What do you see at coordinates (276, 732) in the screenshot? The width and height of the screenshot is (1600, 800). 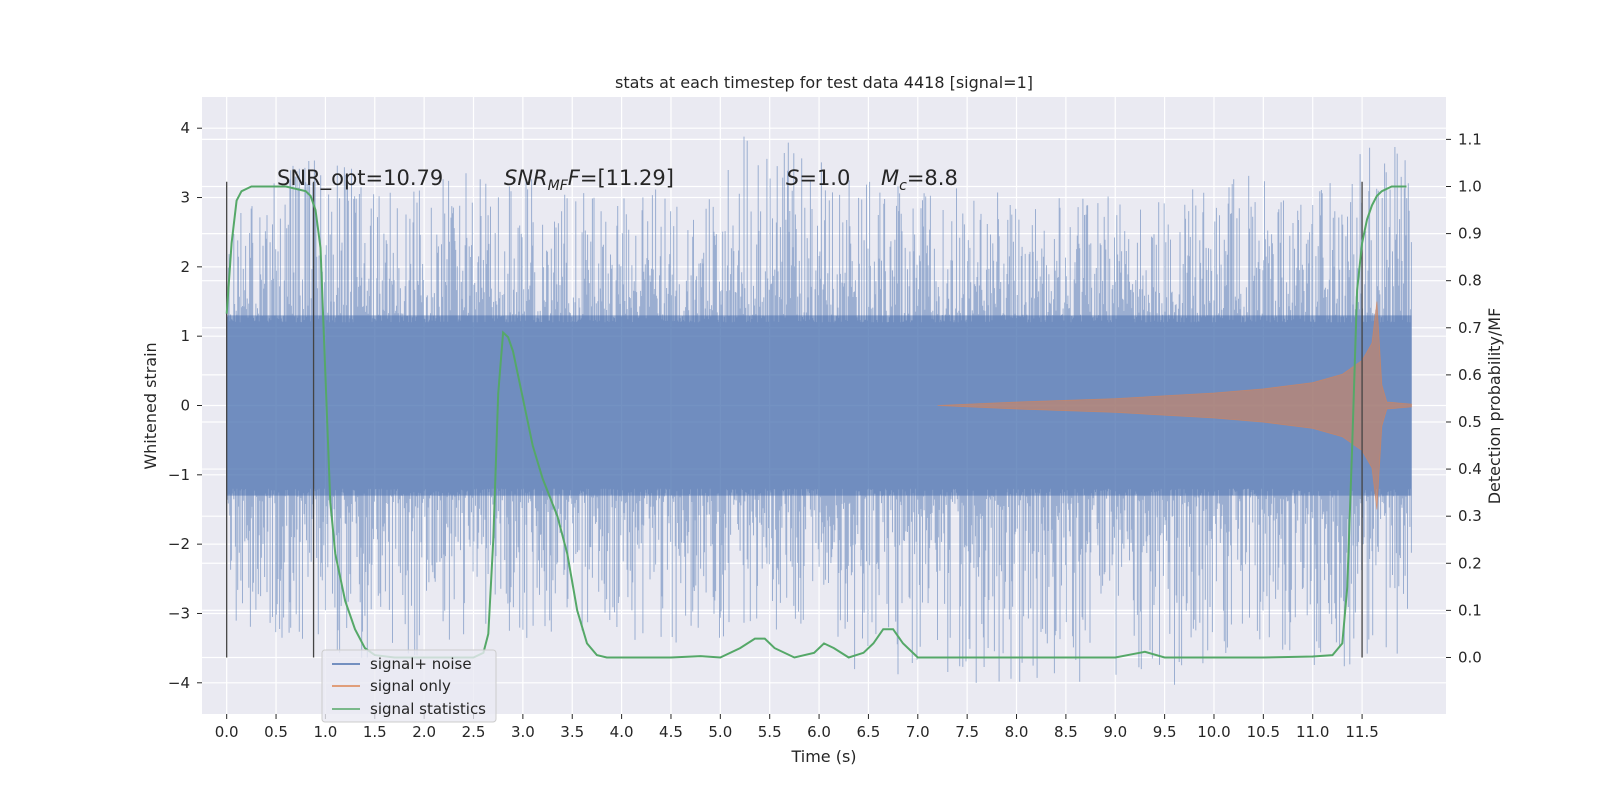 I see `x-tick-label-1: 0.5` at bounding box center [276, 732].